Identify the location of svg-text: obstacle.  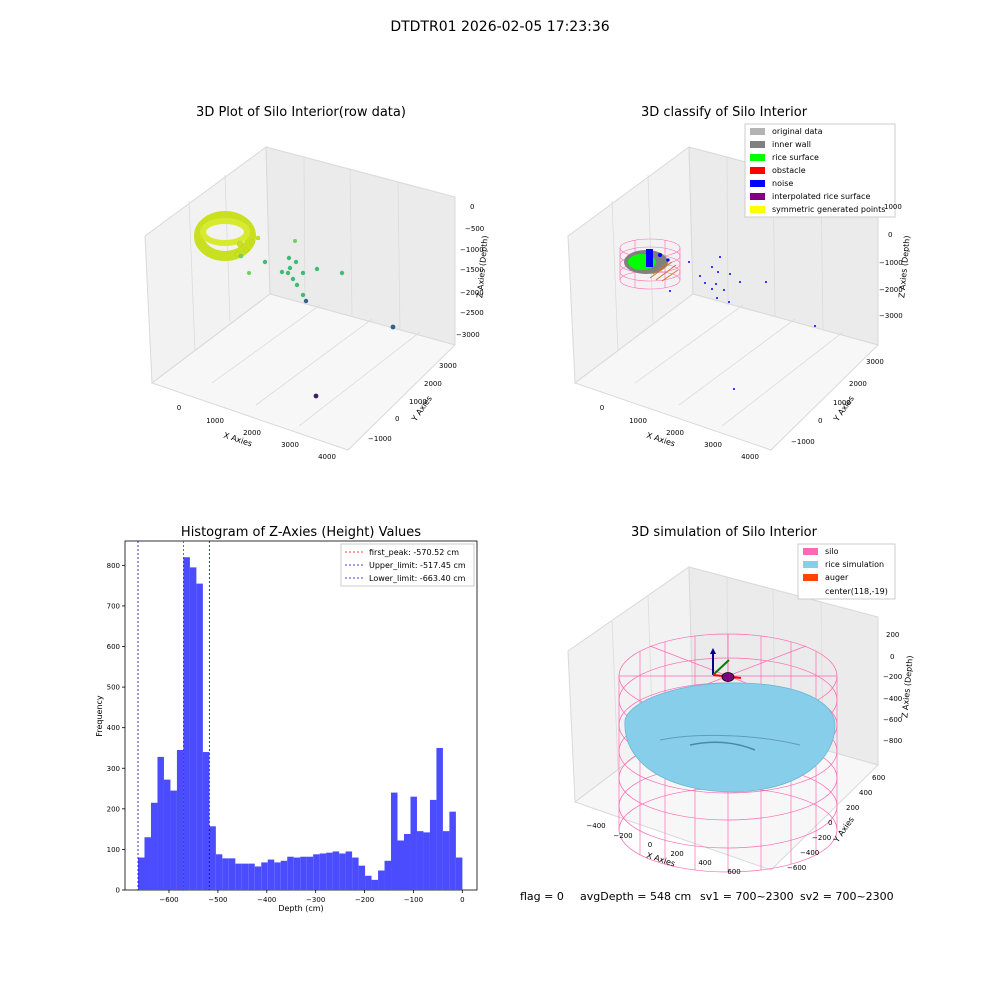
(789, 170).